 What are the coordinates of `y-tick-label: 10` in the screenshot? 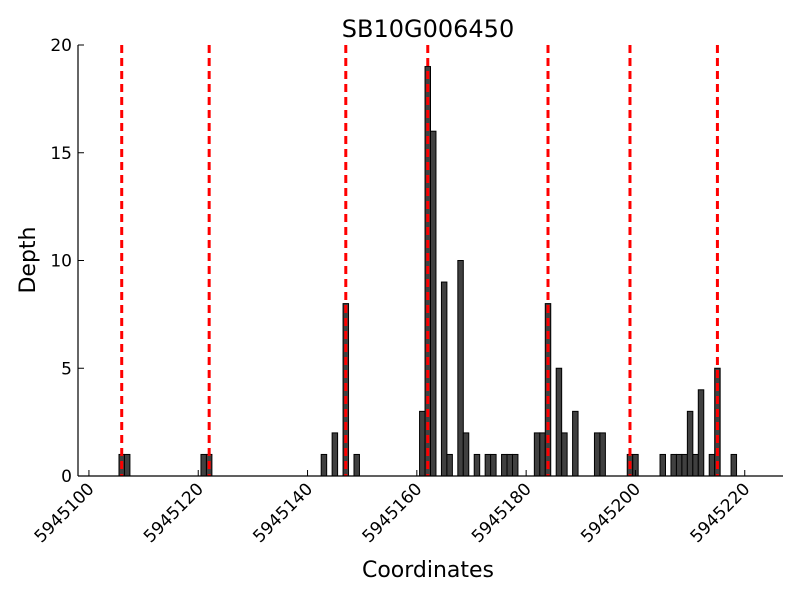 It's located at (61, 262).